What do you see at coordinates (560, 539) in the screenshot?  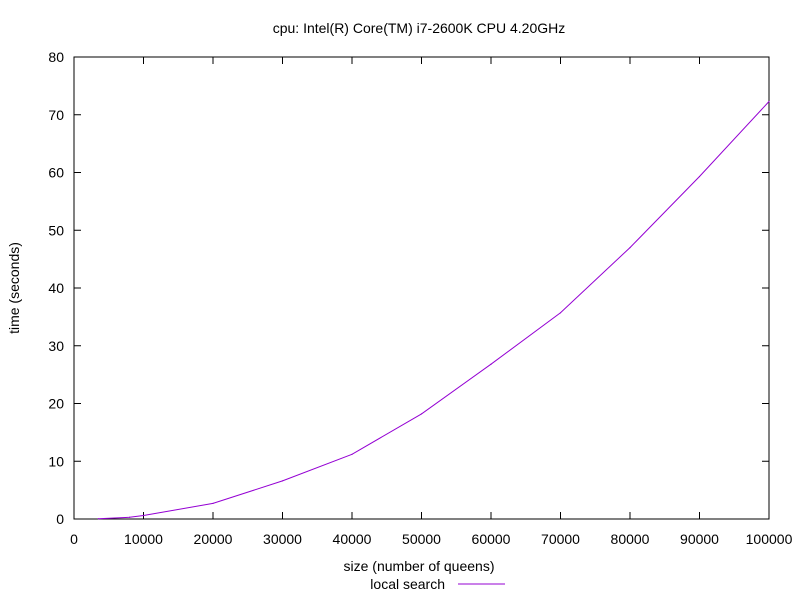 I see `x-tick-label: 70000` at bounding box center [560, 539].